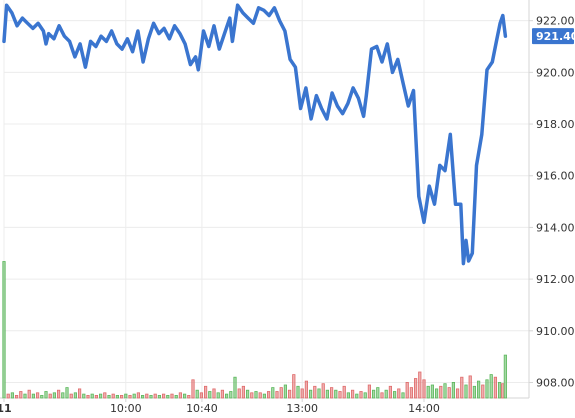 This screenshot has height=418, width=575. Describe the element at coordinates (302, 408) in the screenshot. I see `x-tick-label: 13:00` at that location.